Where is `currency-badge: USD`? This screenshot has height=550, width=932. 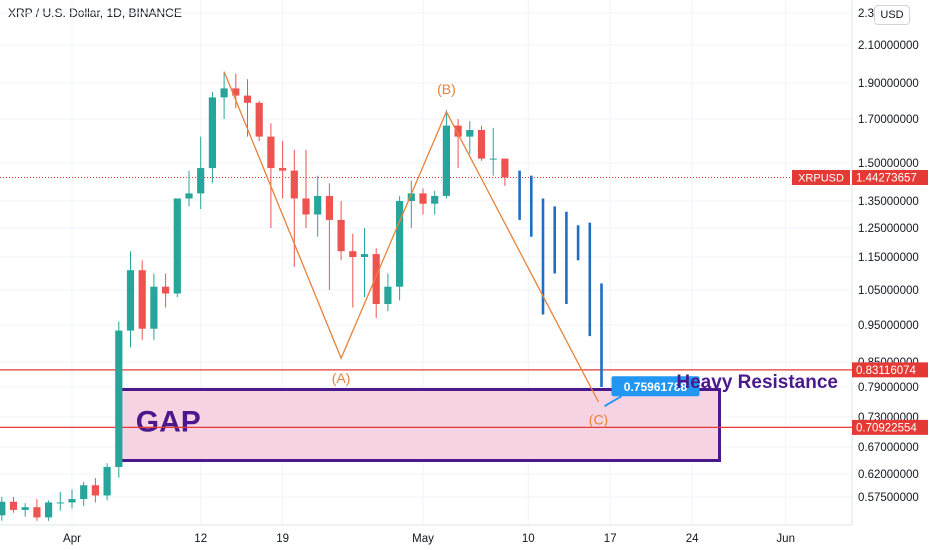
currency-badge: USD is located at coordinates (892, 15).